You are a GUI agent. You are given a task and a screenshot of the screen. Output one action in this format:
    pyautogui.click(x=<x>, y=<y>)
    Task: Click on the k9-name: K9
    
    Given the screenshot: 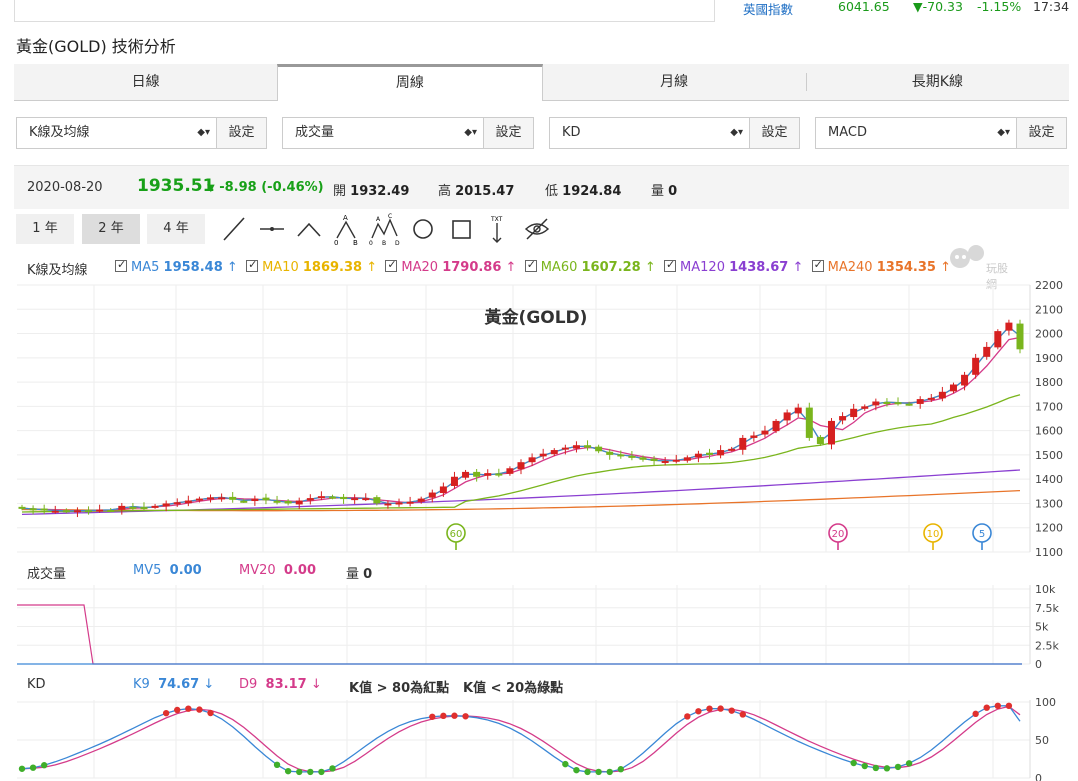 What is the action you would take?
    pyautogui.click(x=141, y=684)
    